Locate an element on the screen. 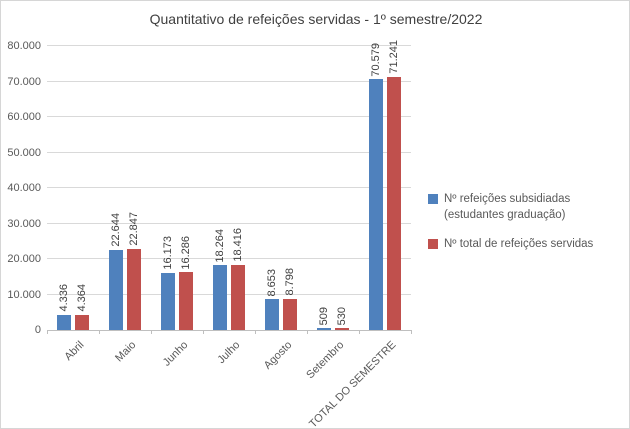 The image size is (630, 429). category-slot: 509 530 is located at coordinates (333, 188).